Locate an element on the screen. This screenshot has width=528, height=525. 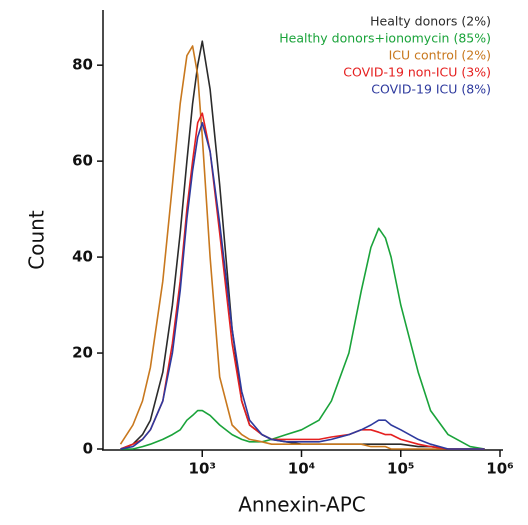
y-tick-label: 20 is located at coordinates (82, 353).